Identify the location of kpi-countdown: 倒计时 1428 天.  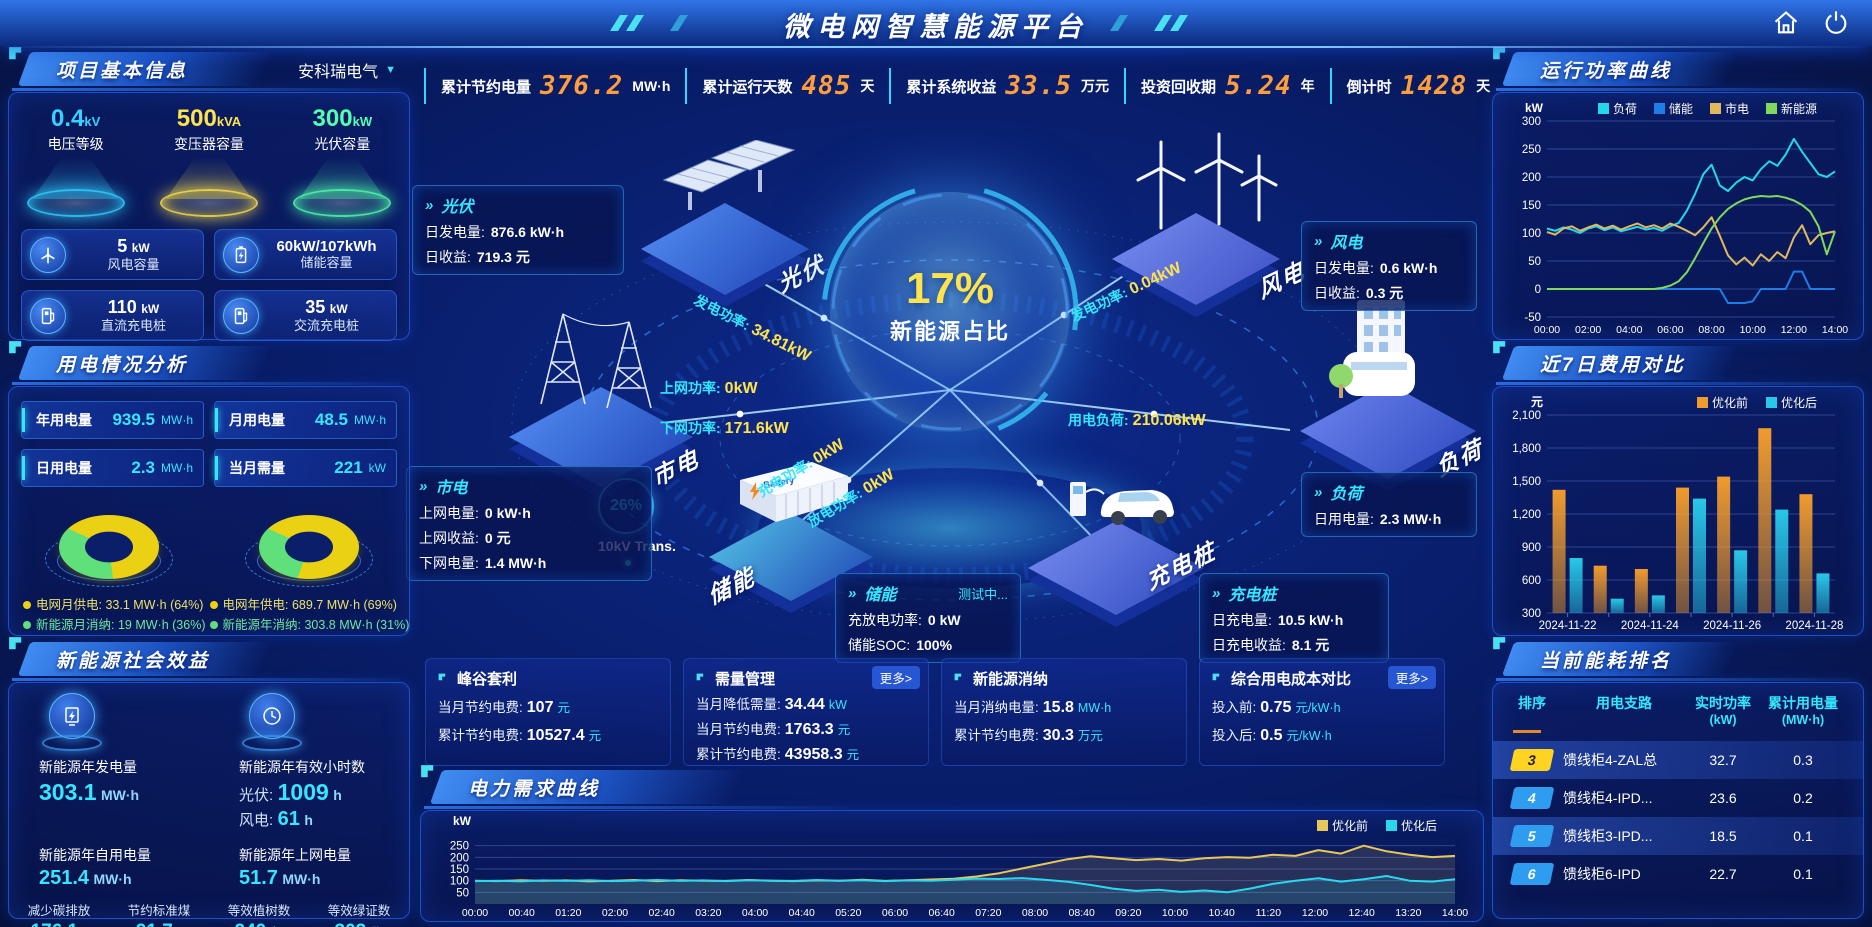
(1417, 86).